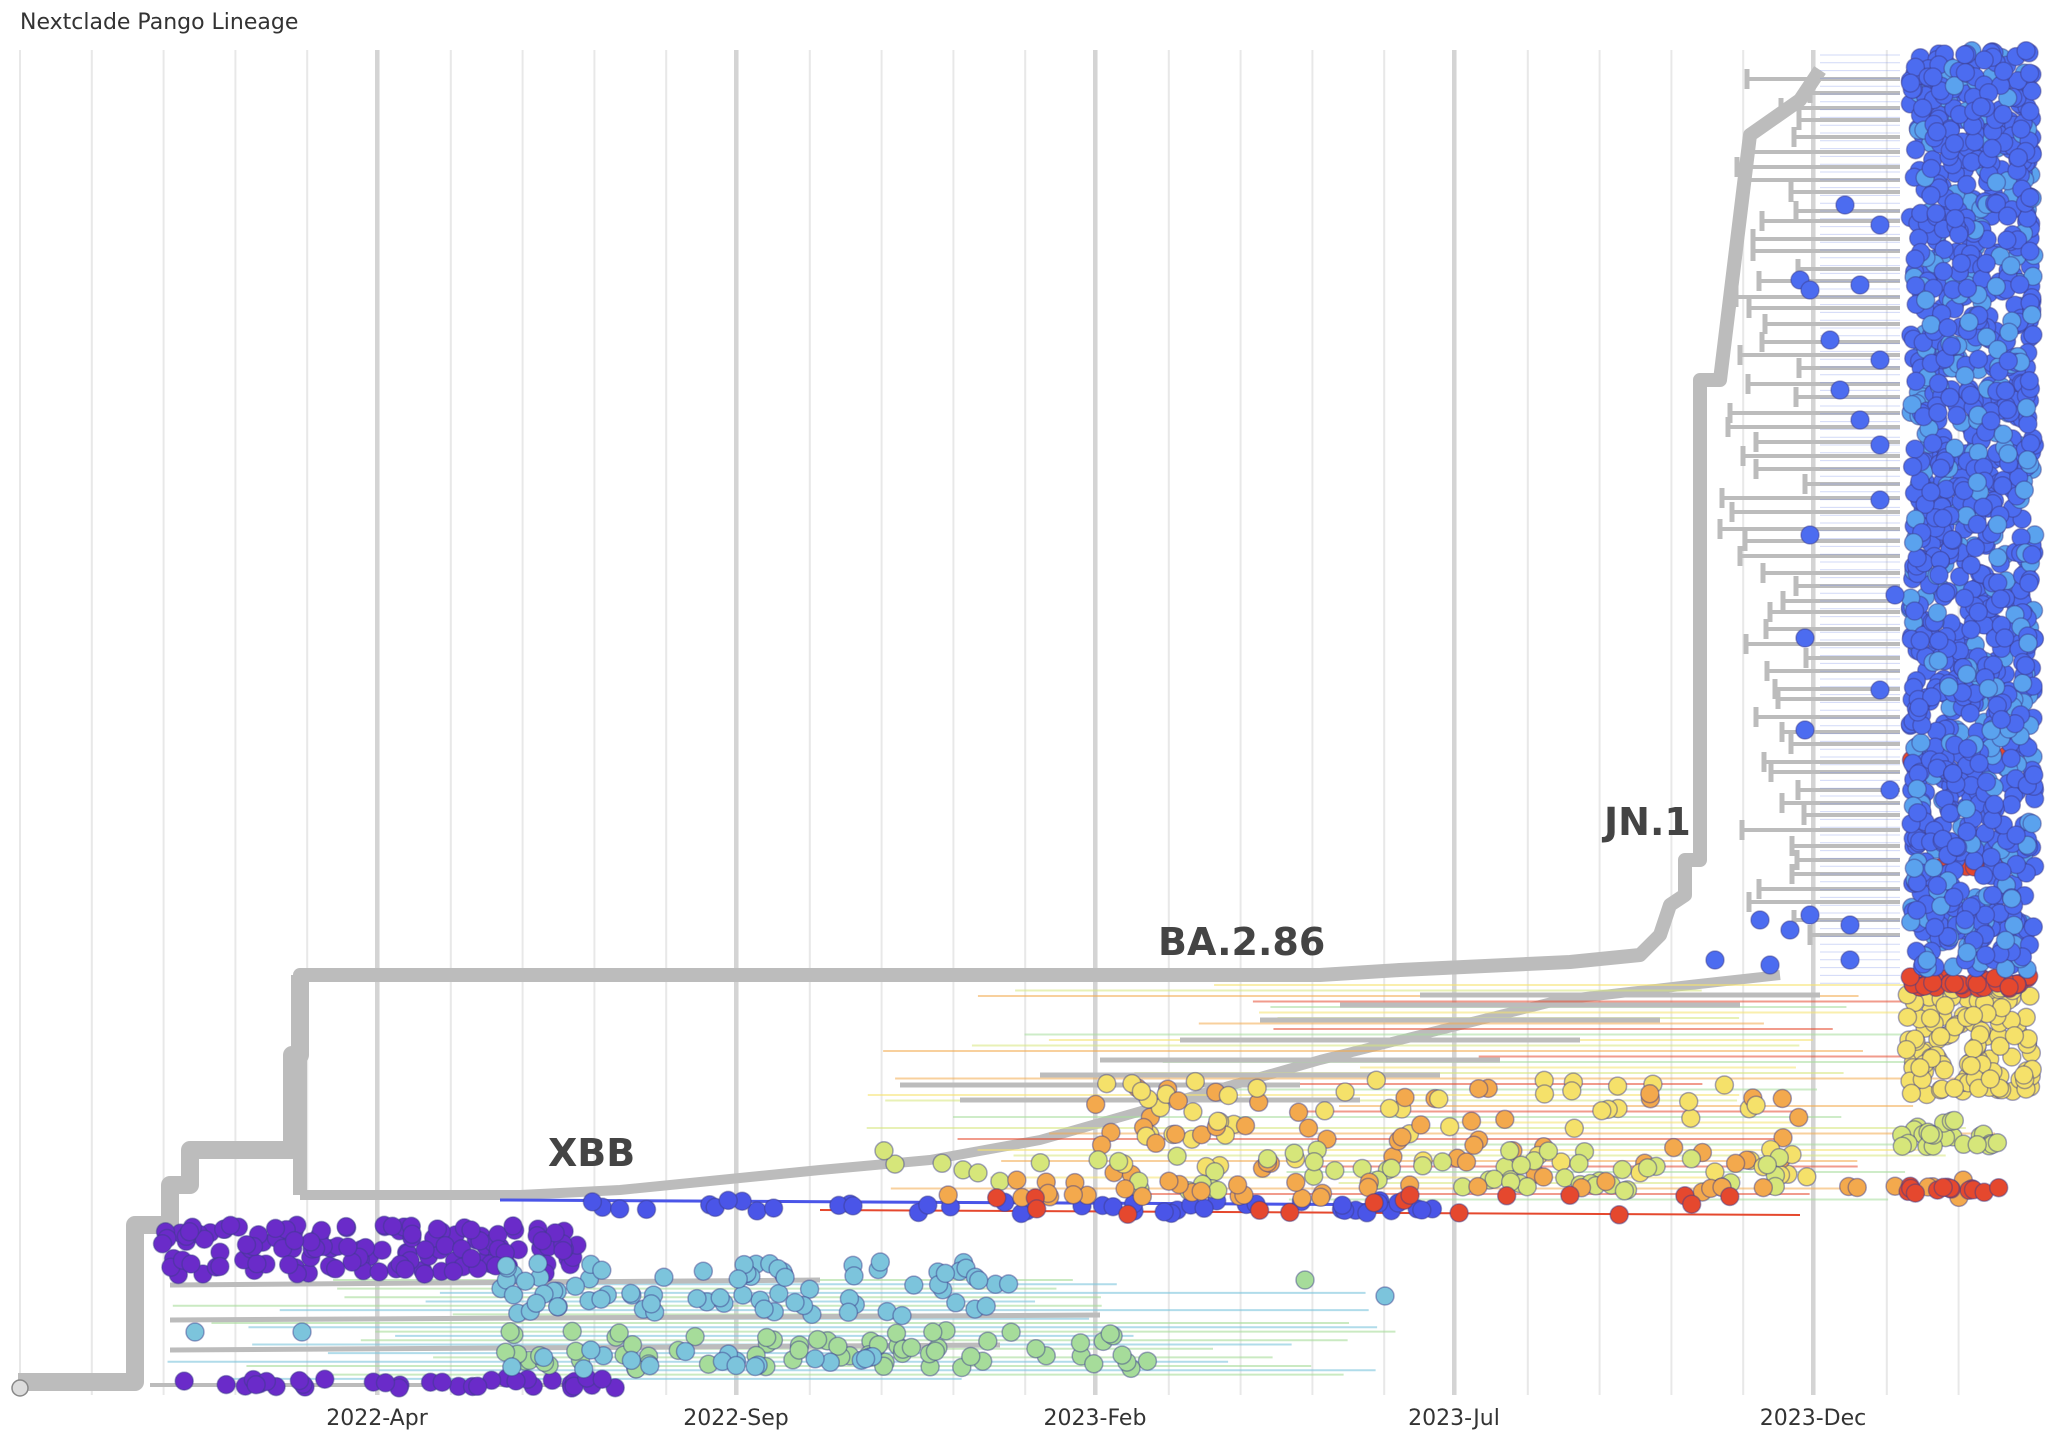 This screenshot has height=1437, width=2052. I want to click on clade-labels: XBB BA.2.86 JN.1, so click(1119, 987).